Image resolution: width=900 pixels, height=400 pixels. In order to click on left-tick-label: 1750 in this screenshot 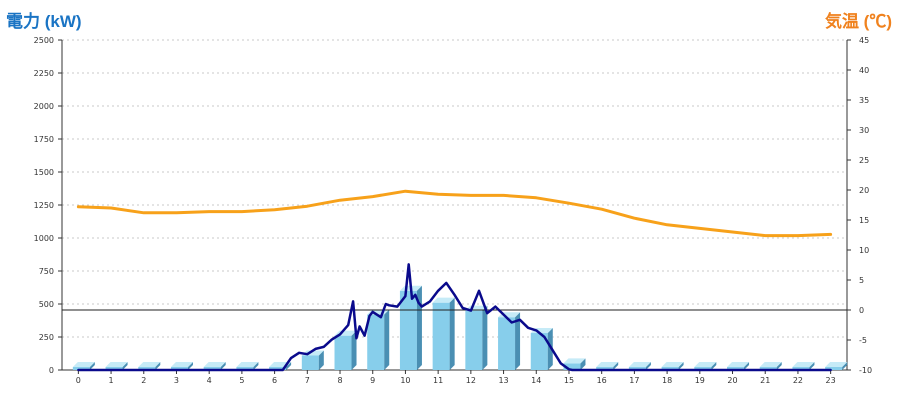, I will do `click(44, 139)`.